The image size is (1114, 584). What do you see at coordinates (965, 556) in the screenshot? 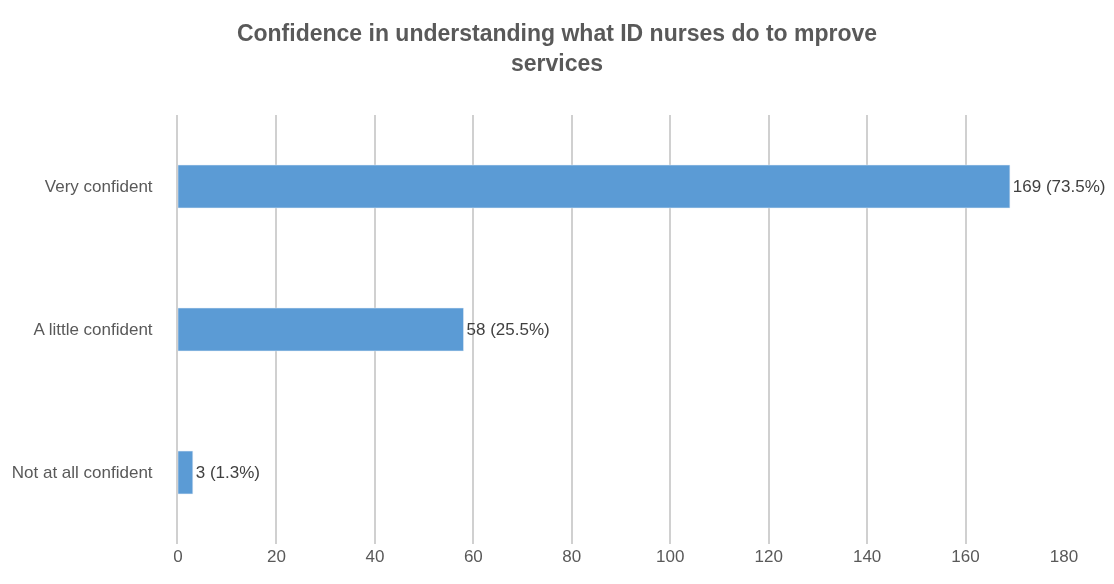
I see `x-tick-label: 160` at bounding box center [965, 556].